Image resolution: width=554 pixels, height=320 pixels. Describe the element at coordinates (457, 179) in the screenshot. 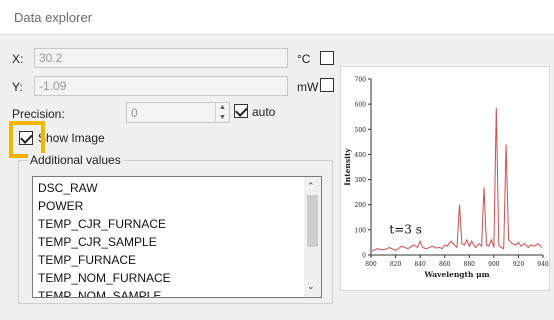

I see `spectrum-series-line` at that location.